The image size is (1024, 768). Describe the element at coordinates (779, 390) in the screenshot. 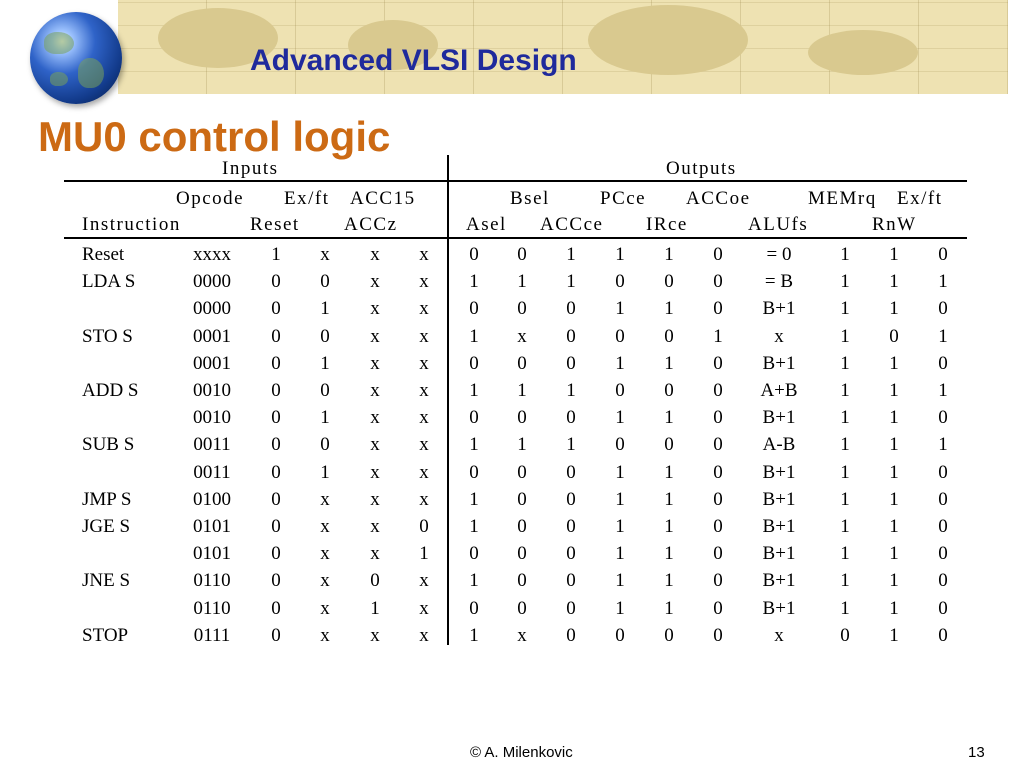

I see `table-cell: A+B` at that location.